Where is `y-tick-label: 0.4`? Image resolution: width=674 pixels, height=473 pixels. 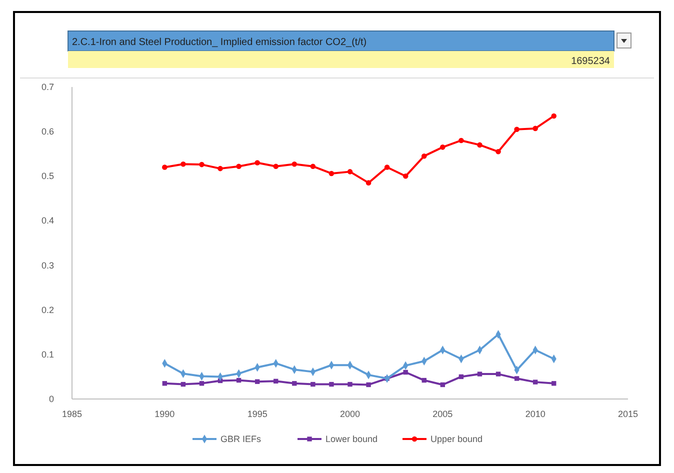 y-tick-label: 0.4 is located at coordinates (47, 221).